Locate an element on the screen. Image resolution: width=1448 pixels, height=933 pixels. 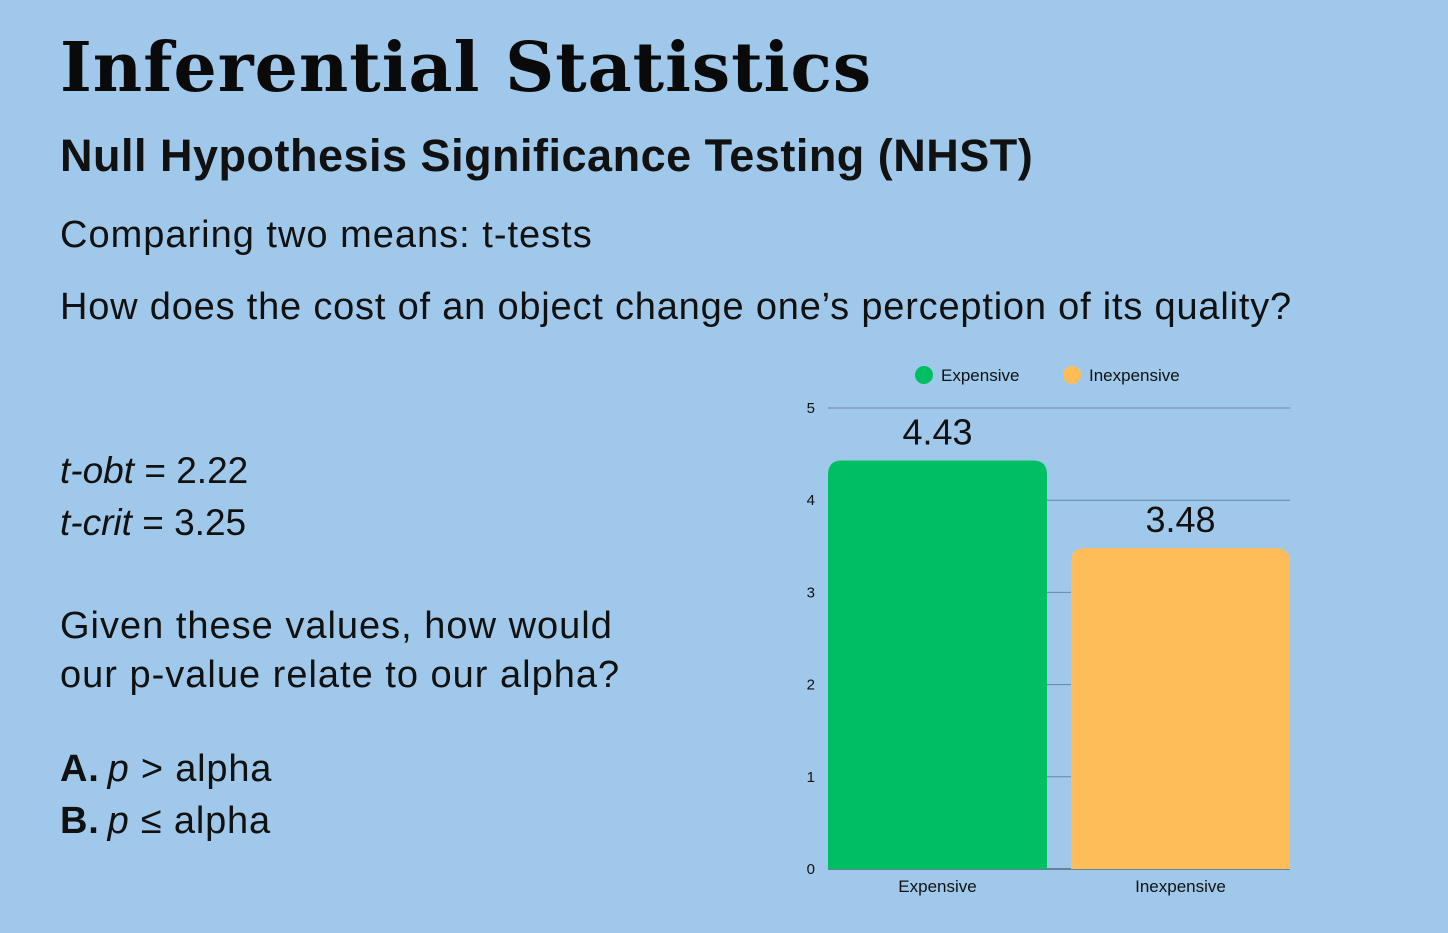
data-label: 3.48 is located at coordinates (1180, 519).